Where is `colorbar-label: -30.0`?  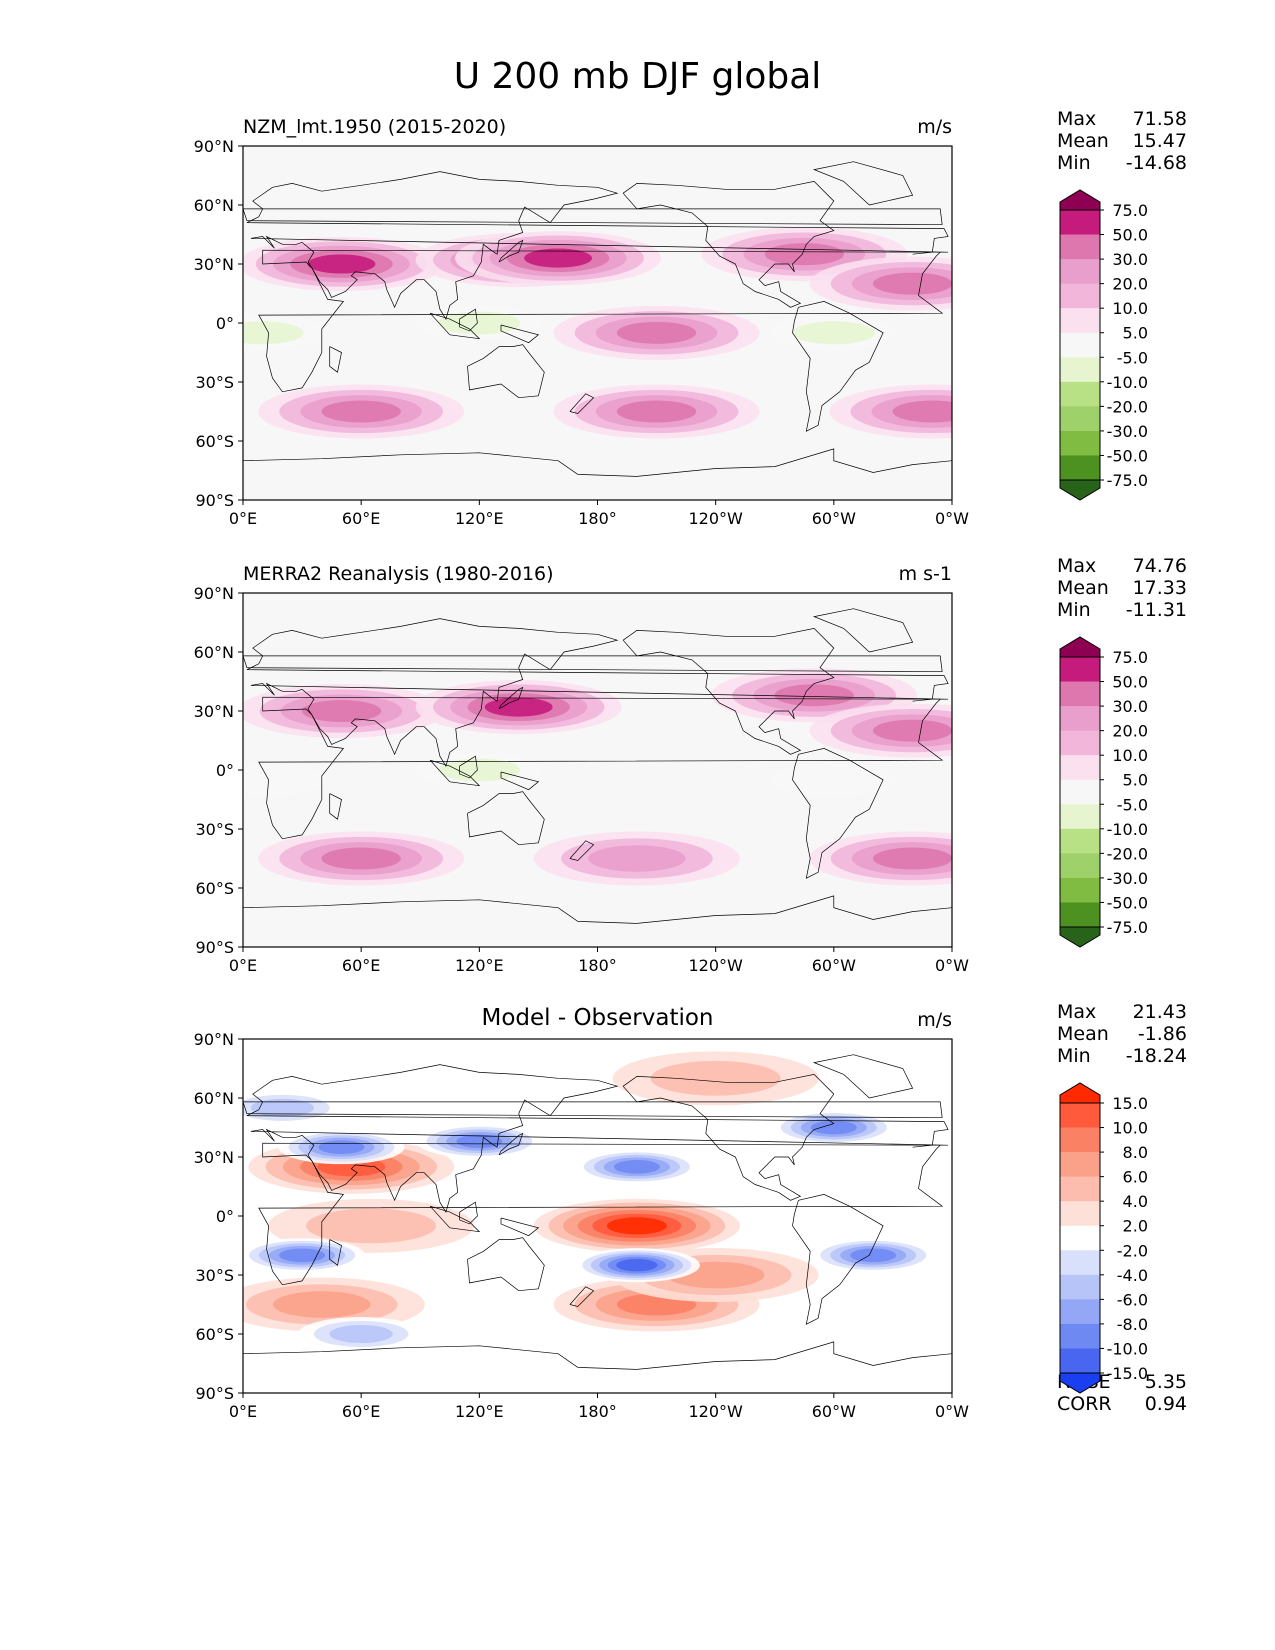
colorbar-label: -30.0 is located at coordinates (1127, 878).